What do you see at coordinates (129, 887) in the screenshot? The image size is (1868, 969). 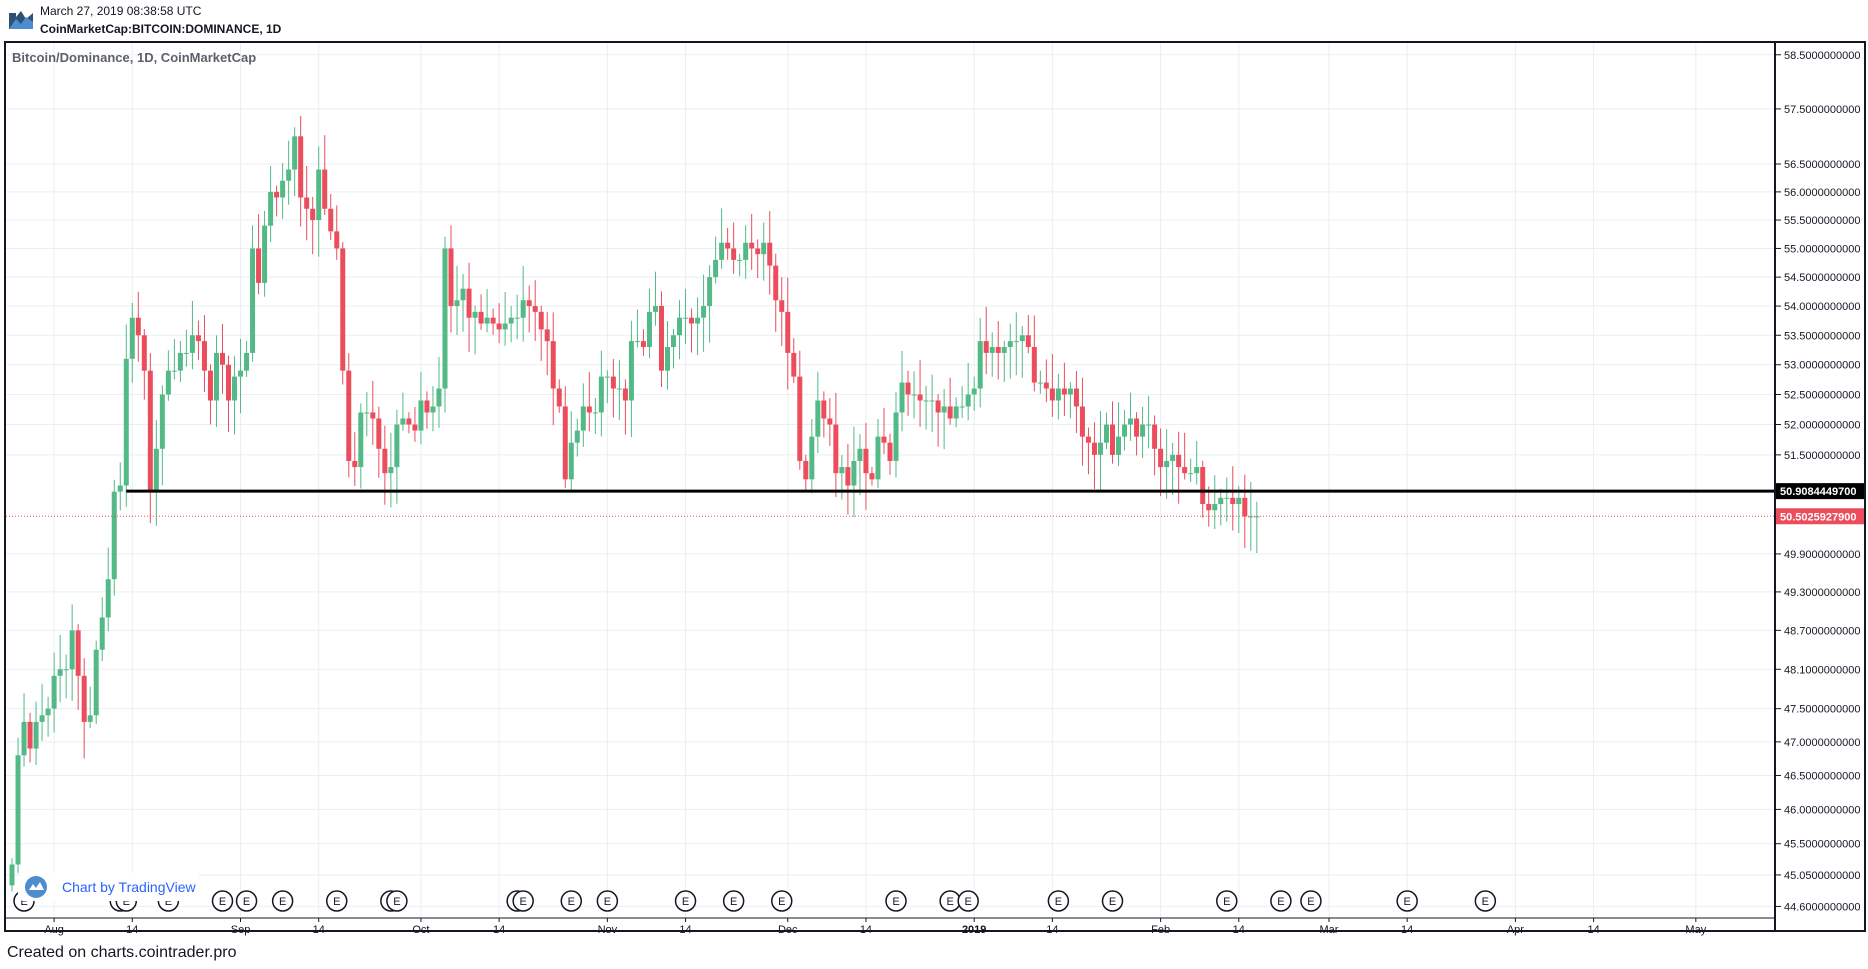 I see `tradingview-attribution: Chart by TradingView` at bounding box center [129, 887].